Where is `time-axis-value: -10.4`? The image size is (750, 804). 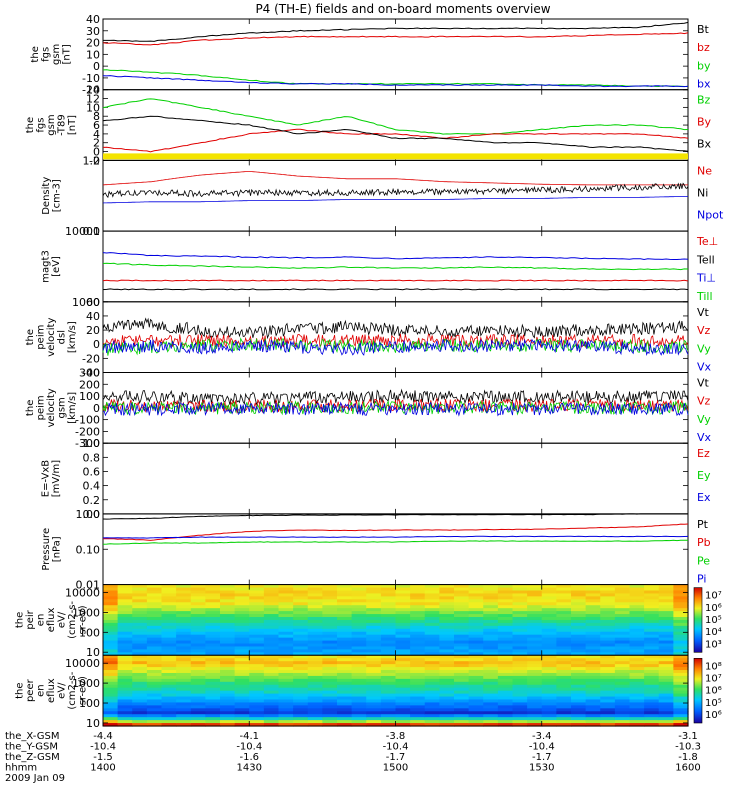 time-axis-value: -10.4 is located at coordinates (542, 747).